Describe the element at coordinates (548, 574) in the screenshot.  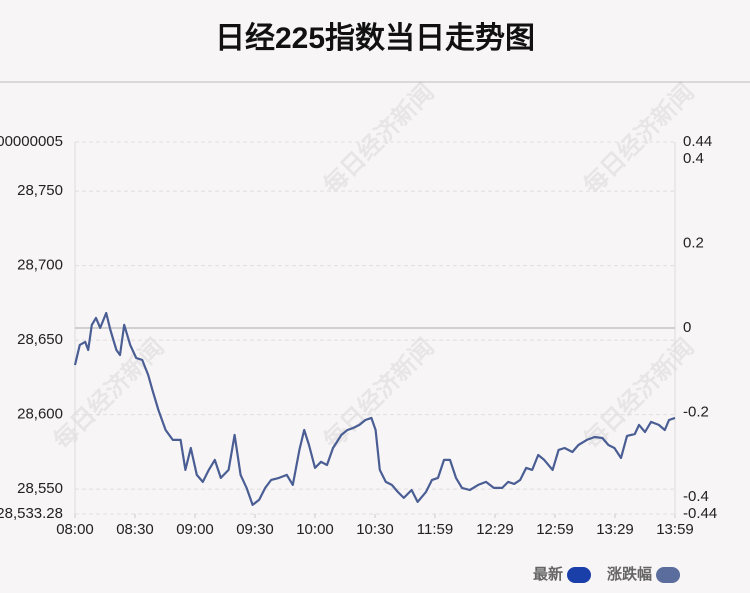
I see `legend-label: 最新` at that location.